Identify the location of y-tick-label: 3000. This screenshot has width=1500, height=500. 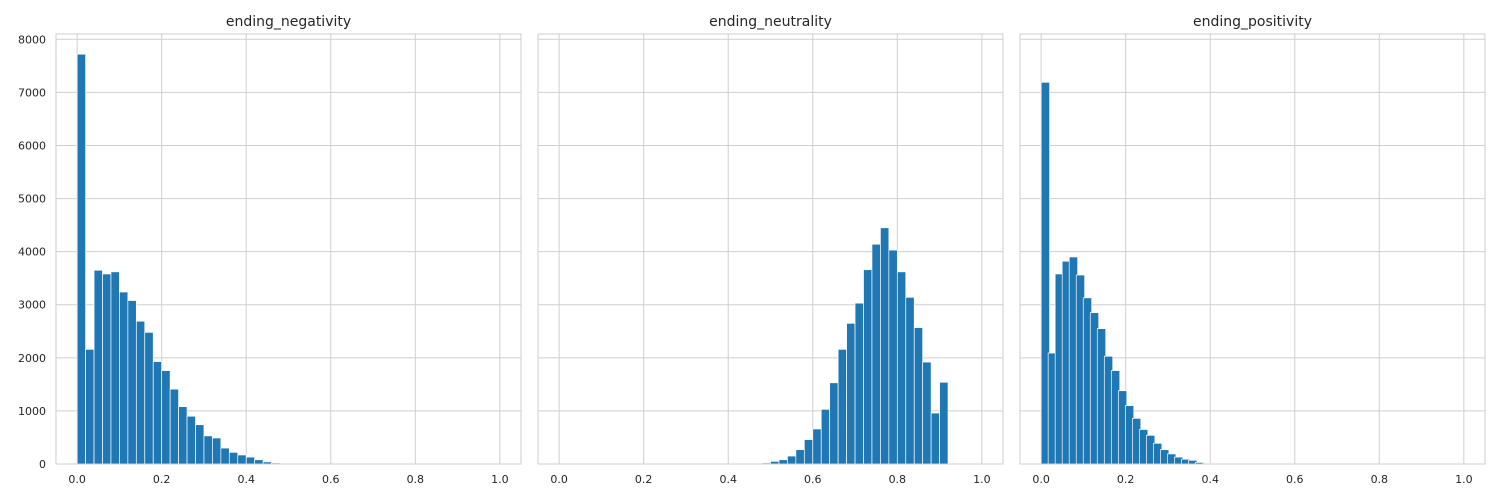
(32, 305).